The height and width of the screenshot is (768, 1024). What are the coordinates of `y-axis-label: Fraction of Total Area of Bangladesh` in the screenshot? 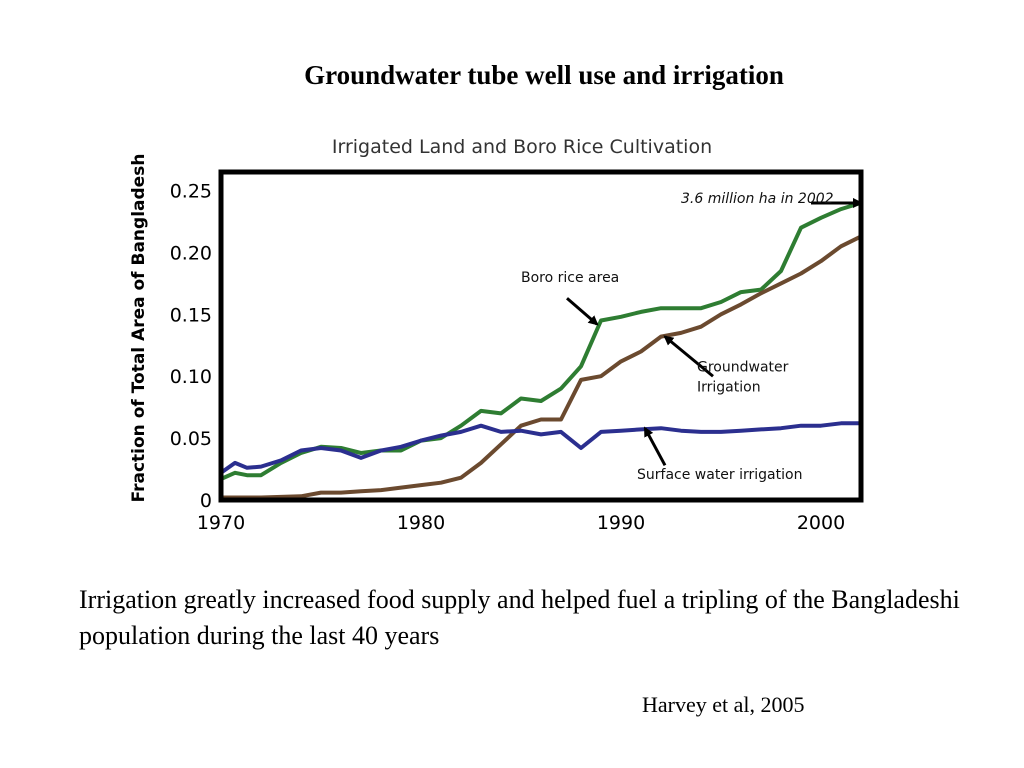 It's located at (139, 328).